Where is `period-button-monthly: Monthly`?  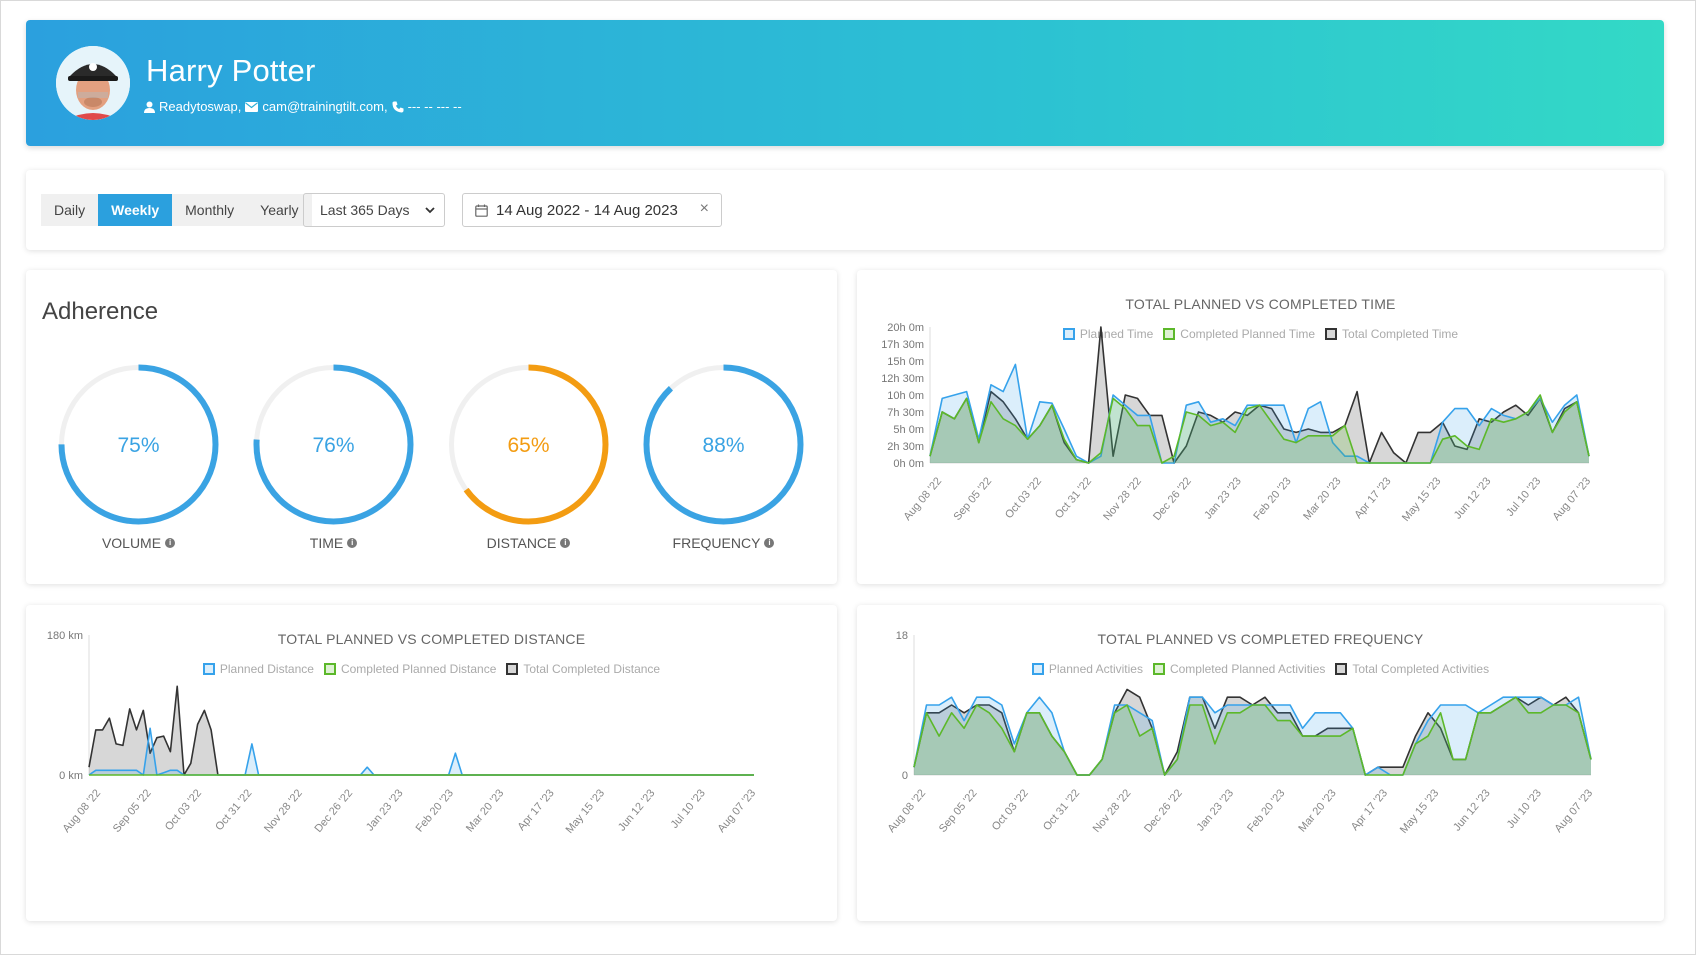 period-button-monthly: Monthly is located at coordinates (210, 210).